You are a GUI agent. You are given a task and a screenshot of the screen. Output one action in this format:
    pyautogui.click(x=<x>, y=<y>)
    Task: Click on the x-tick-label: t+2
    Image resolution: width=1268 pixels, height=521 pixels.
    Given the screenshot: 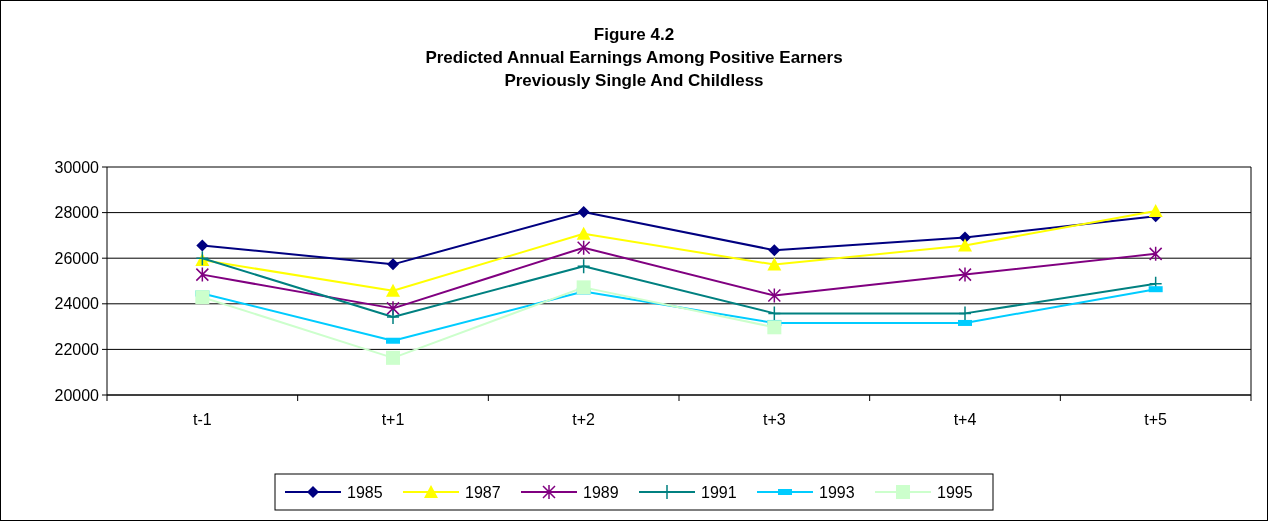 What is the action you would take?
    pyautogui.click(x=584, y=419)
    